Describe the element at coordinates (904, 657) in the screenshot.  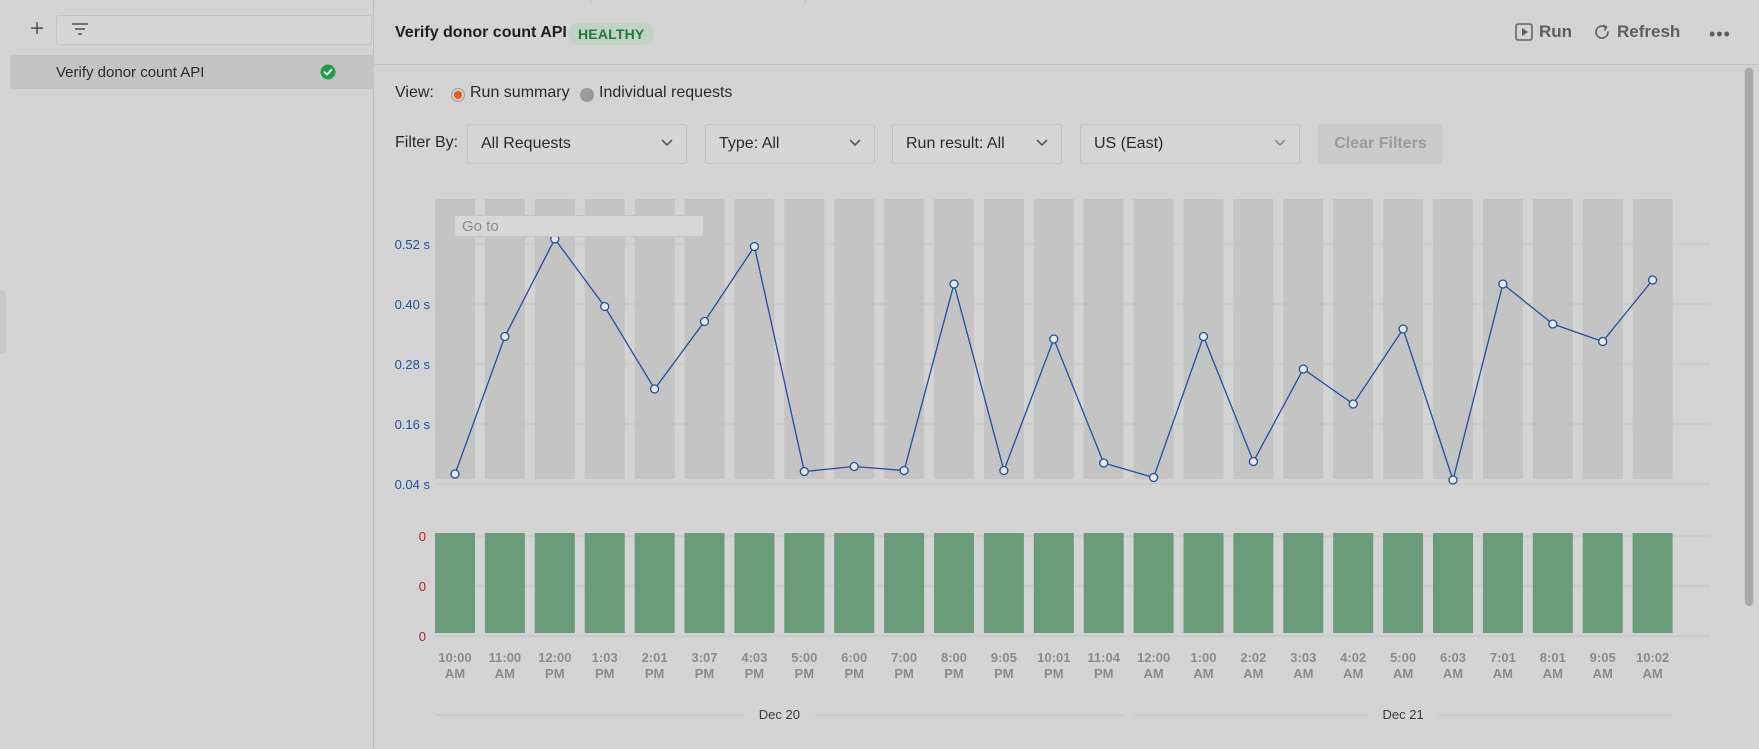
I see `x-tick-time: 7:00` at that location.